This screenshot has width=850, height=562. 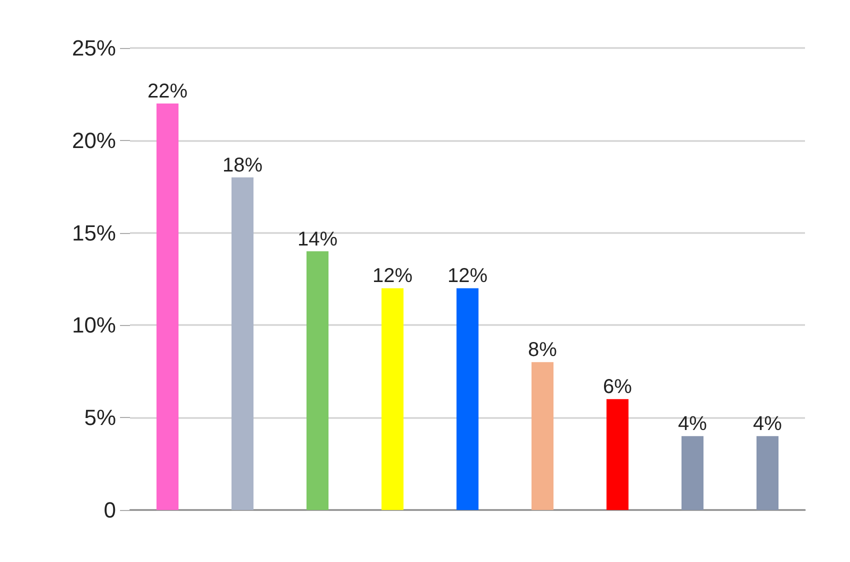 What do you see at coordinates (110, 510) in the screenshot?
I see `y-tick-label: 0` at bounding box center [110, 510].